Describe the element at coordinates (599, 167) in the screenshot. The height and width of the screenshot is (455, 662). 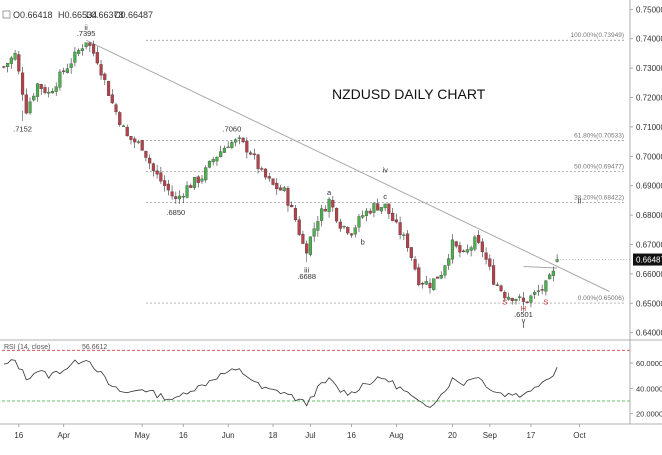
I see `fib-level-label: 50.00%(0.69477)` at that location.